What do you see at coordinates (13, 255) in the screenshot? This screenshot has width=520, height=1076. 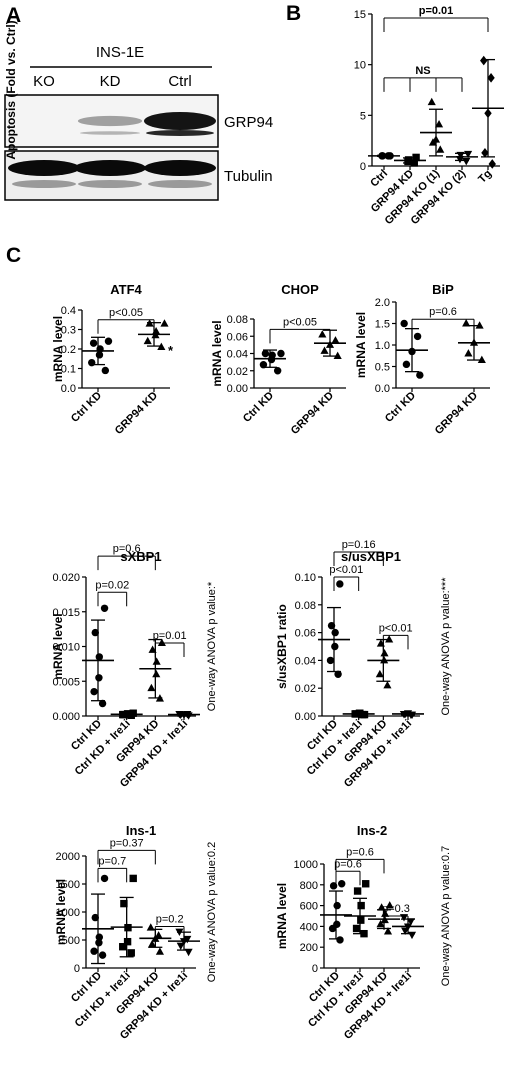 I see `panel-c-letter: C` at bounding box center [13, 255].